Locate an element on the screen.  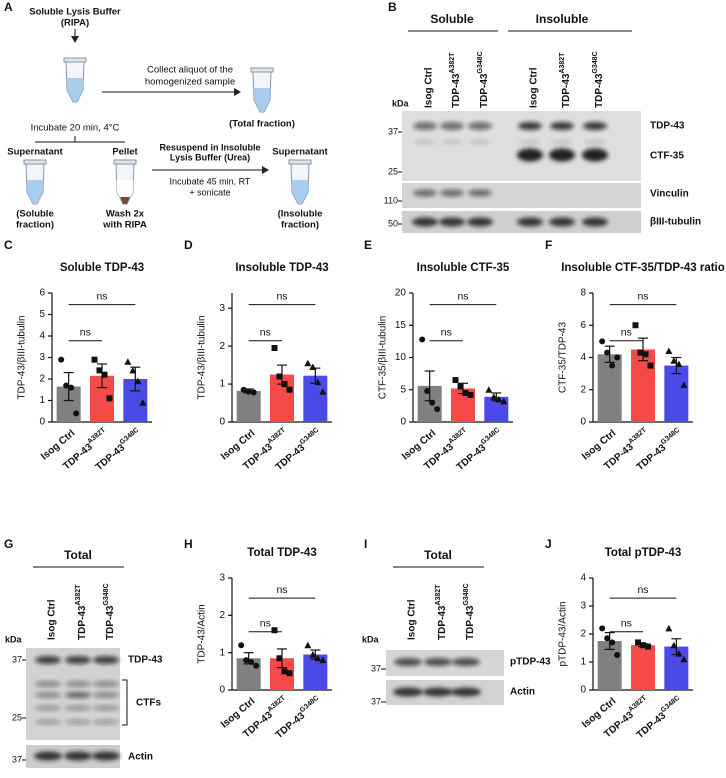
panel-letter: J is located at coordinates (548, 544).